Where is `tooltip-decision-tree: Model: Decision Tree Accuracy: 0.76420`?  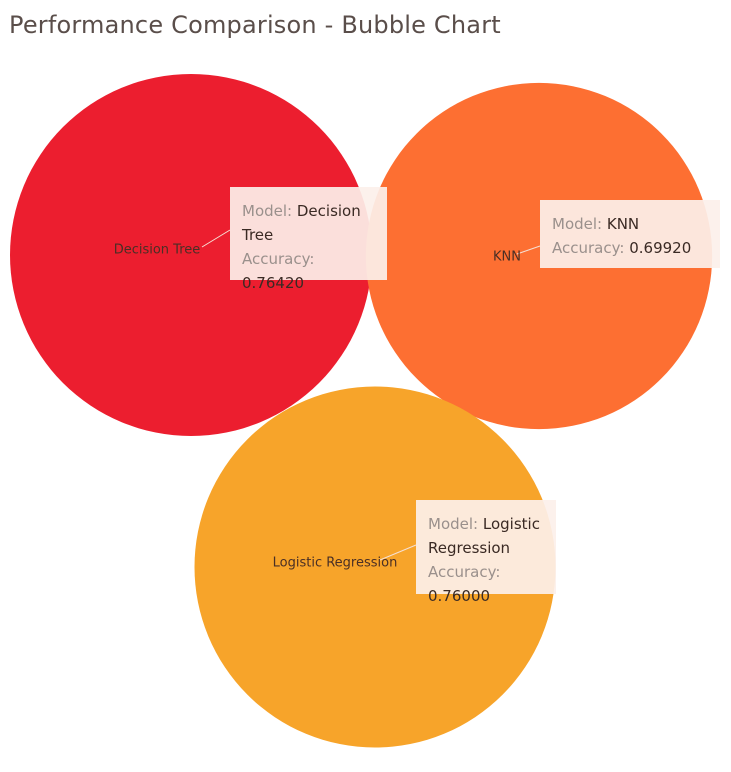
tooltip-decision-tree: Model: Decision Tree Accuracy: 0.76420 is located at coordinates (308, 239).